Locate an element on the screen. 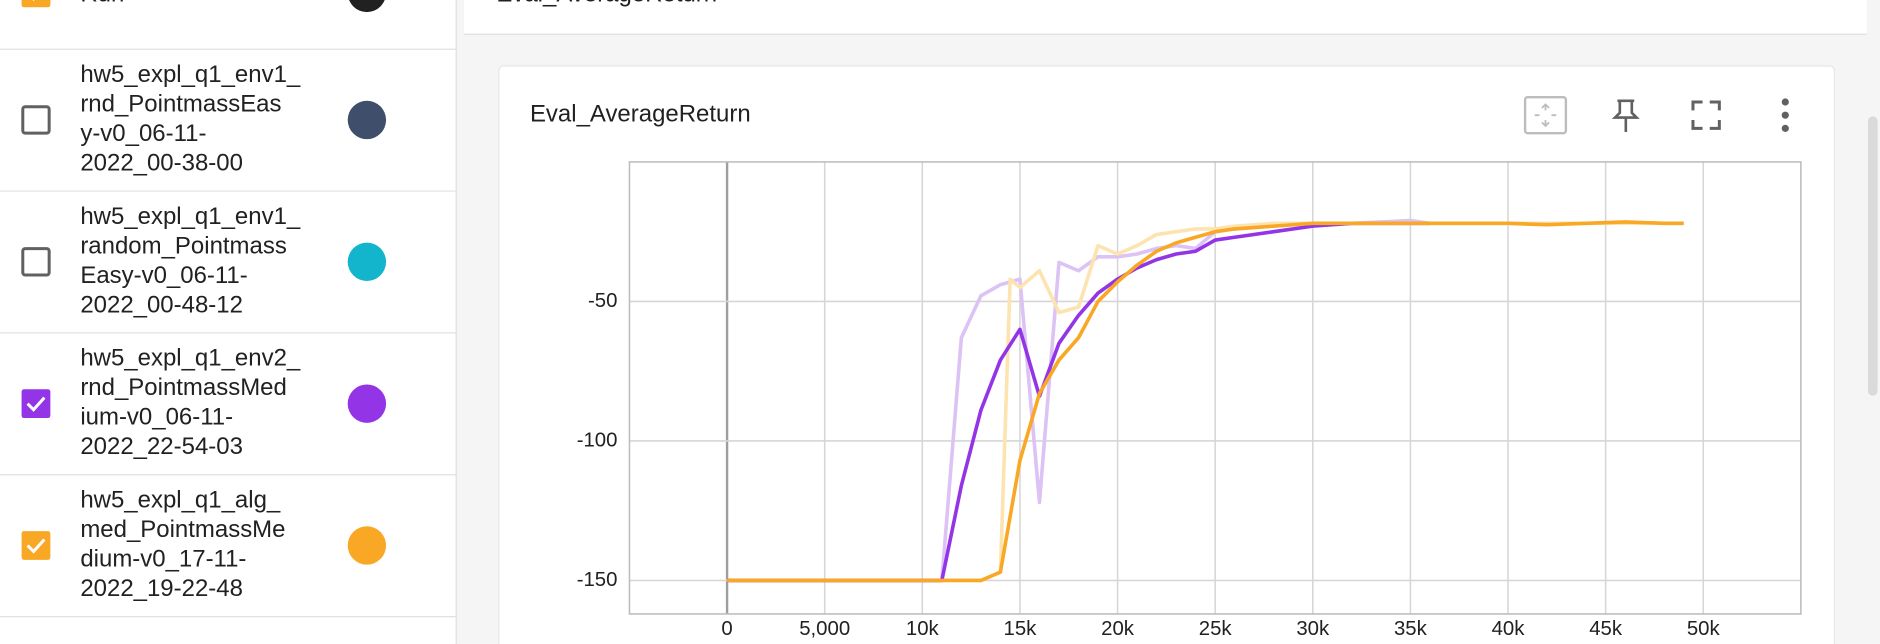  run-name: y-v0_06-11- is located at coordinates (143, 133).